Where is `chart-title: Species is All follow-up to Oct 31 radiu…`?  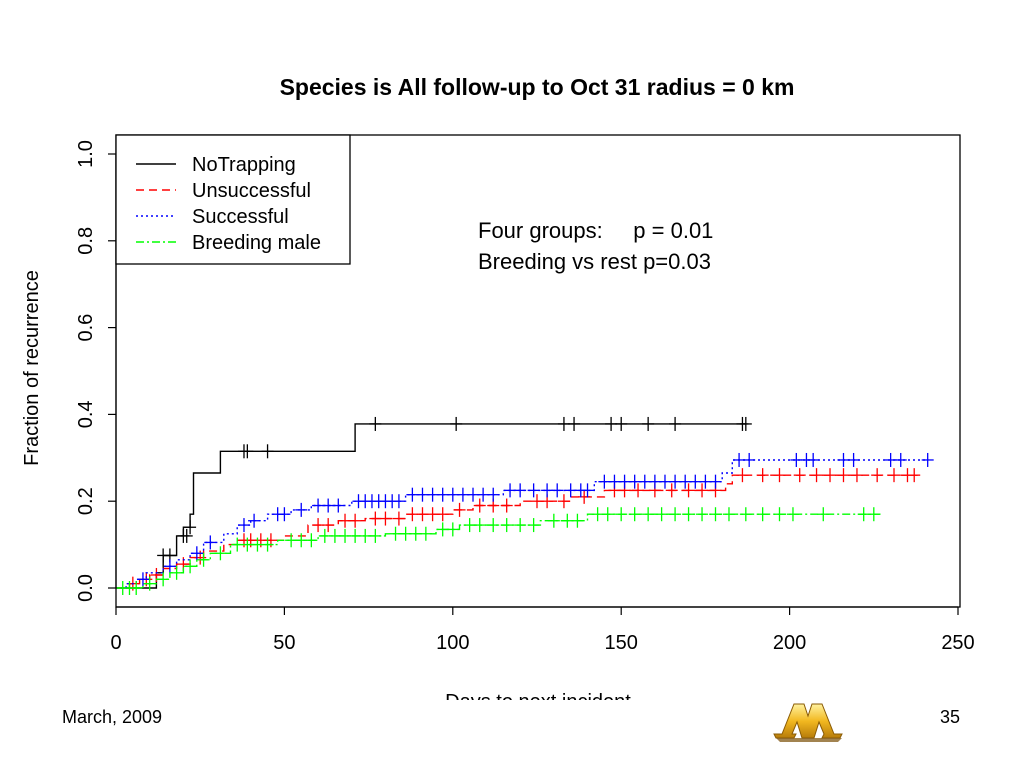 chart-title: Species is All follow-up to Oct 31 radiu… is located at coordinates (537, 87).